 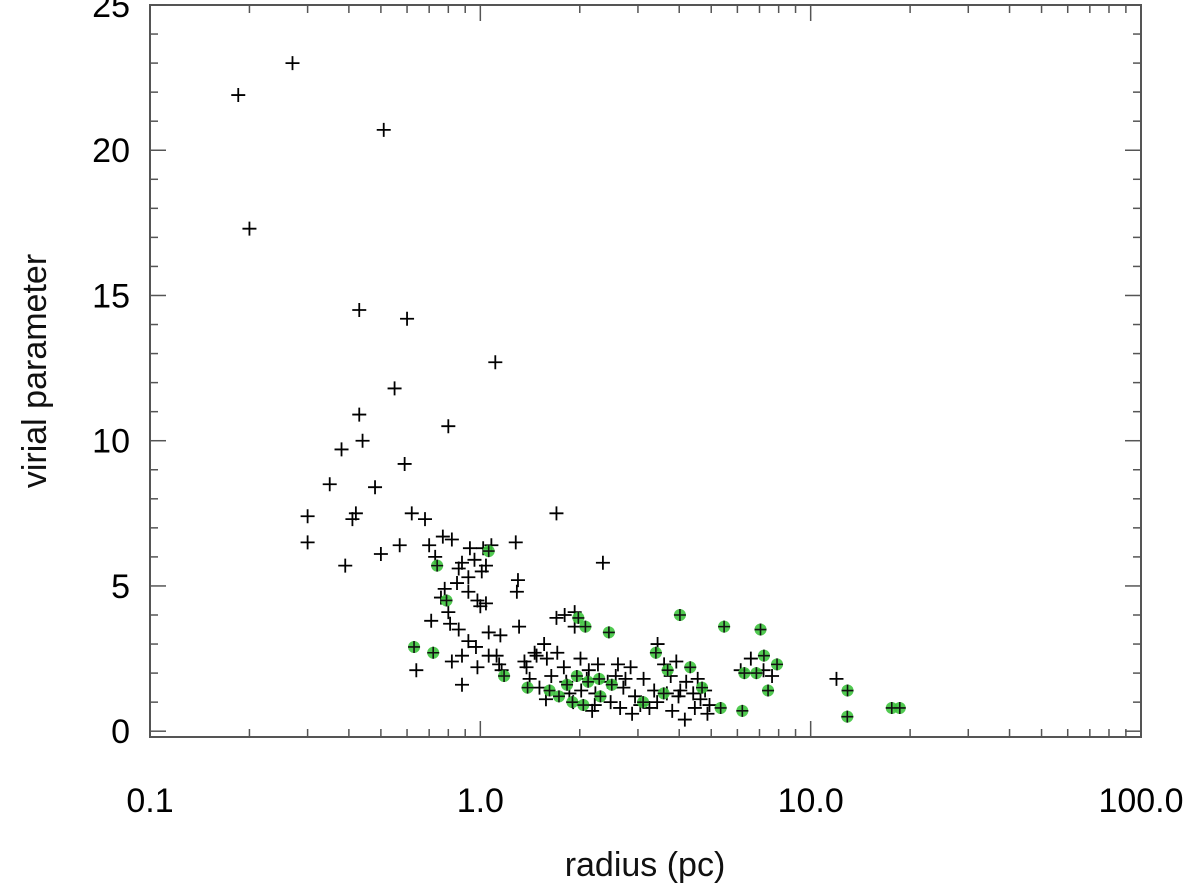 What do you see at coordinates (120, 587) in the screenshot?
I see `y-tick-label: 5` at bounding box center [120, 587].